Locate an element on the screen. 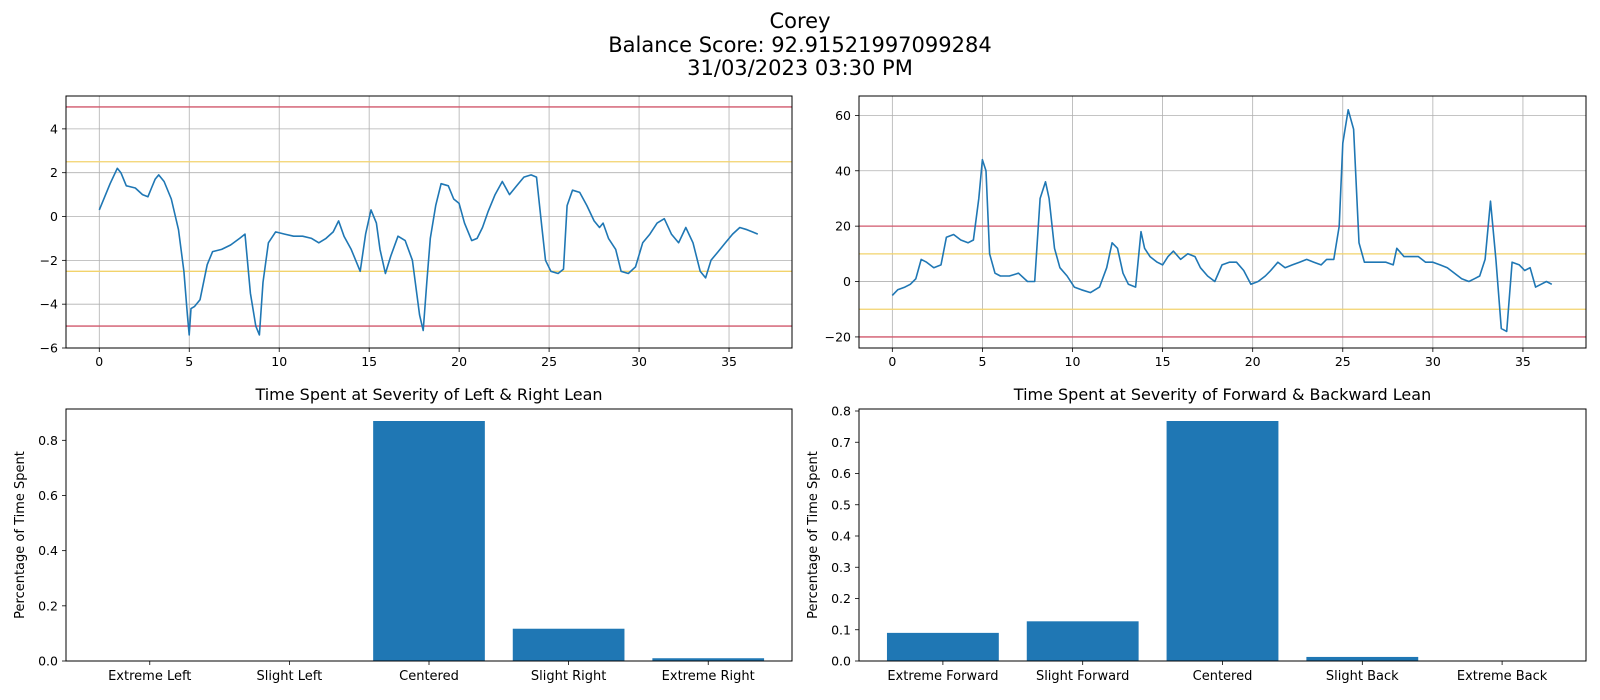 The image size is (1600, 700). x-tick-label: Extreme Back is located at coordinates (1502, 676).